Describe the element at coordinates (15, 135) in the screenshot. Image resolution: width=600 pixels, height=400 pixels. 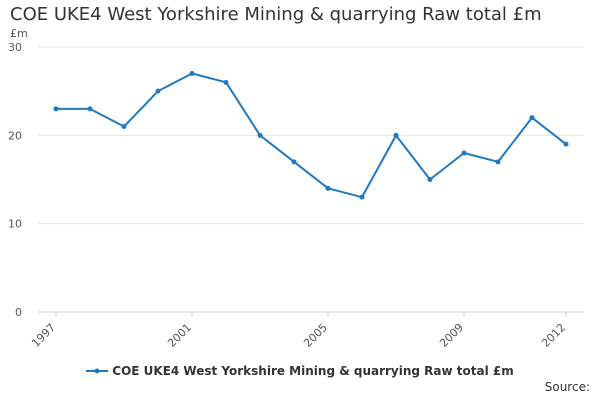
I see `y-tick-label: 20` at that location.